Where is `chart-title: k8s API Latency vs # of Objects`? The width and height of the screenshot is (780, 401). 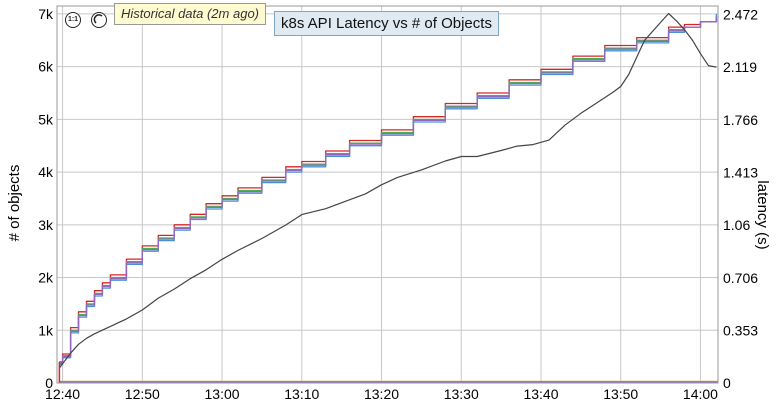
chart-title: k8s API Latency vs # of Objects is located at coordinates (386, 23).